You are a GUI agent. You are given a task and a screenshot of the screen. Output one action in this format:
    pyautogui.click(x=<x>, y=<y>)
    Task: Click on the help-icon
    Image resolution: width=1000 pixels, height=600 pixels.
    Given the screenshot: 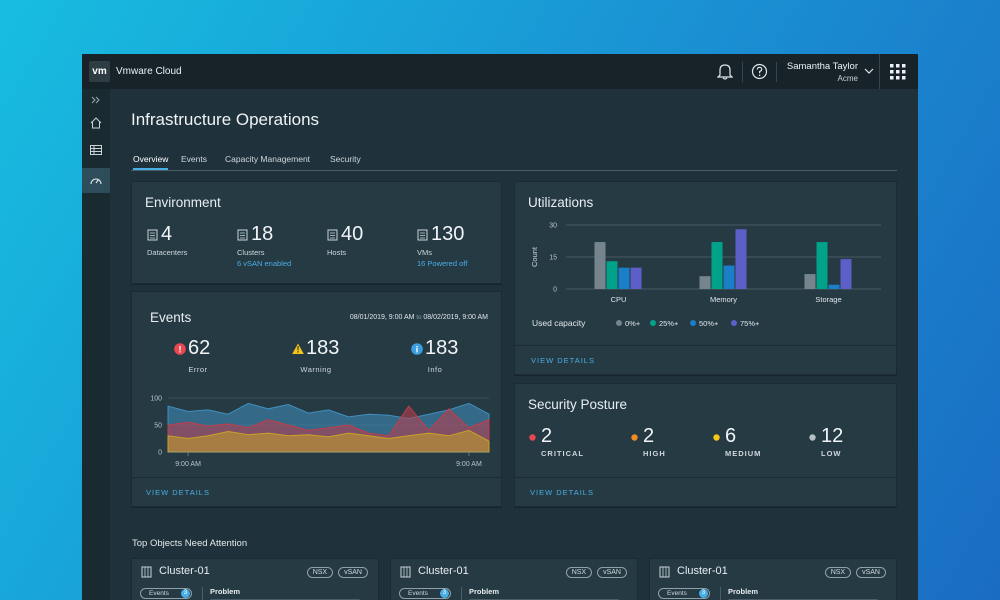 What is the action you would take?
    pyautogui.click(x=759, y=71)
    